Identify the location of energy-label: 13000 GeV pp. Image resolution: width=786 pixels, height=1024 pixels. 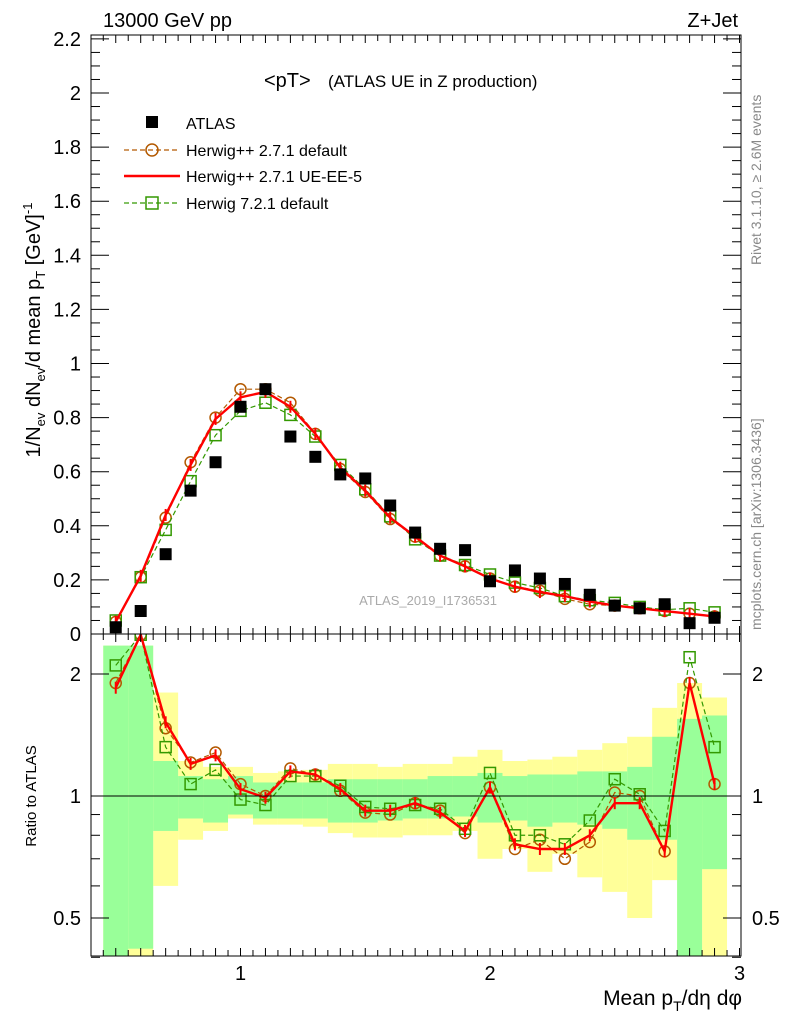
(167, 21).